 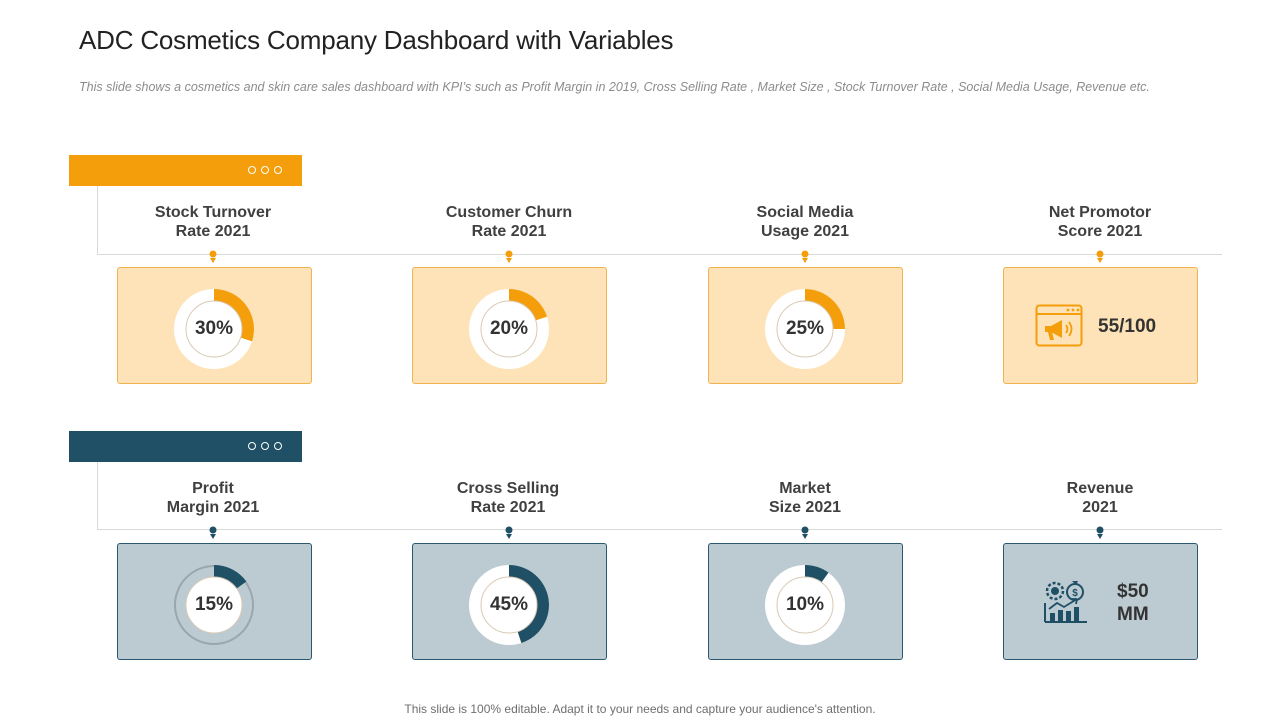 I want to click on kpi-value: 20%, so click(x=509, y=328).